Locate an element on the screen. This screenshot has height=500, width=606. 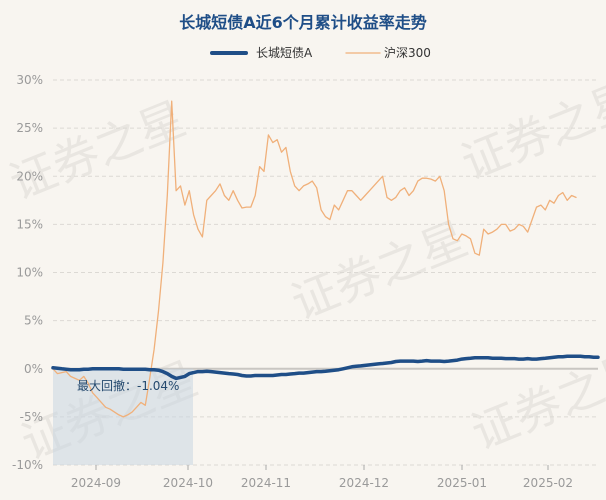
x-tick-label: 2025-01 is located at coordinates (462, 483).